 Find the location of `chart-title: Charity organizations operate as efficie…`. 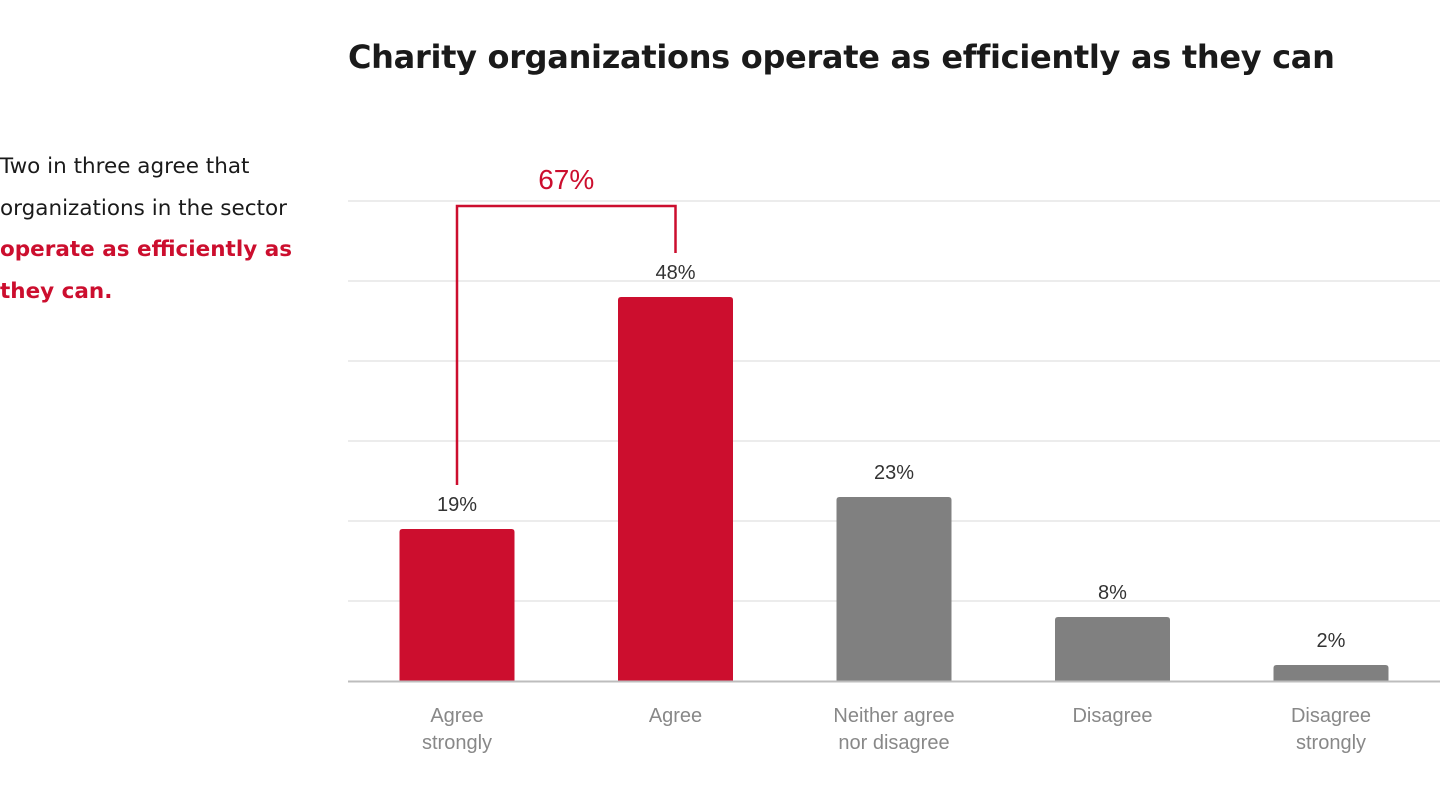

chart-title: Charity organizations operate as efficie… is located at coordinates (841, 57).